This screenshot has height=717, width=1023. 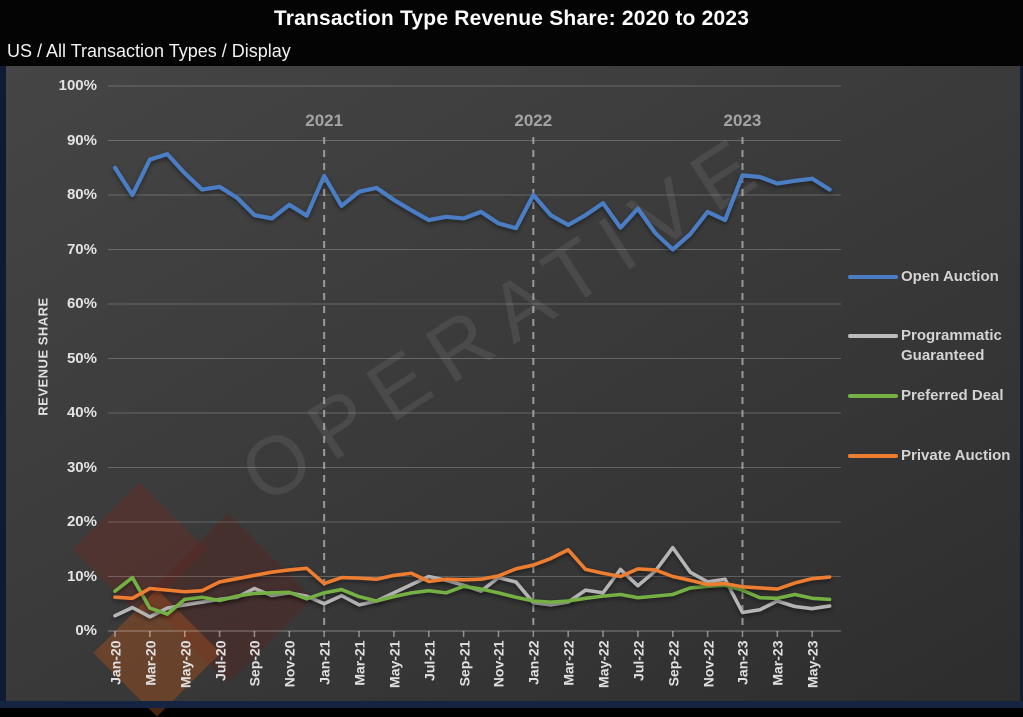 What do you see at coordinates (511, 704) in the screenshot?
I see `panel-bottom-border` at bounding box center [511, 704].